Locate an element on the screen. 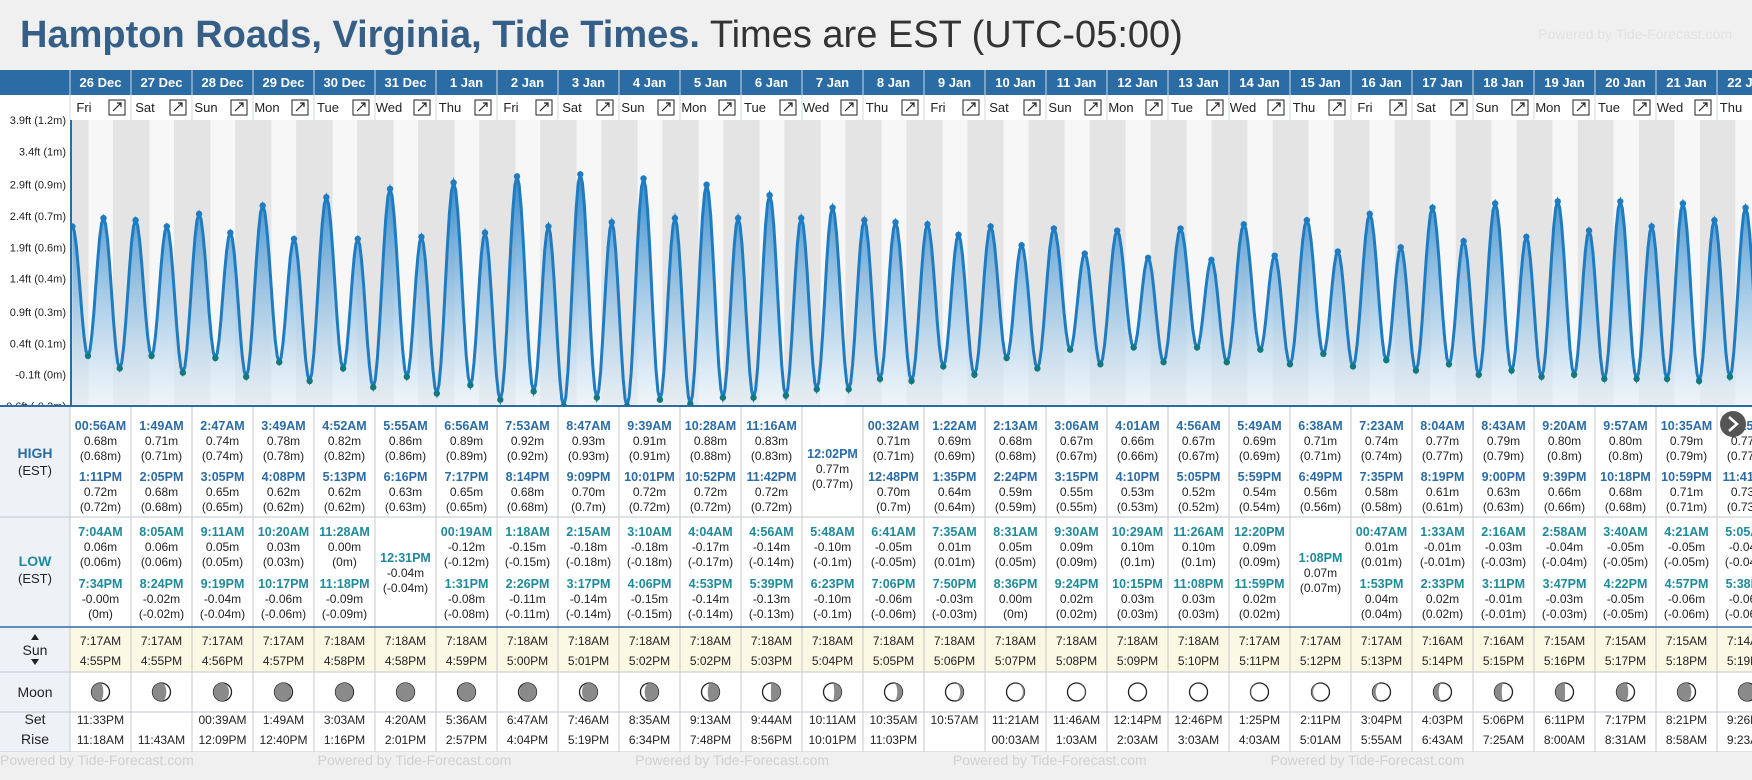 The height and width of the screenshot is (780, 1752). sunset-time: 5:01PM is located at coordinates (588, 661).